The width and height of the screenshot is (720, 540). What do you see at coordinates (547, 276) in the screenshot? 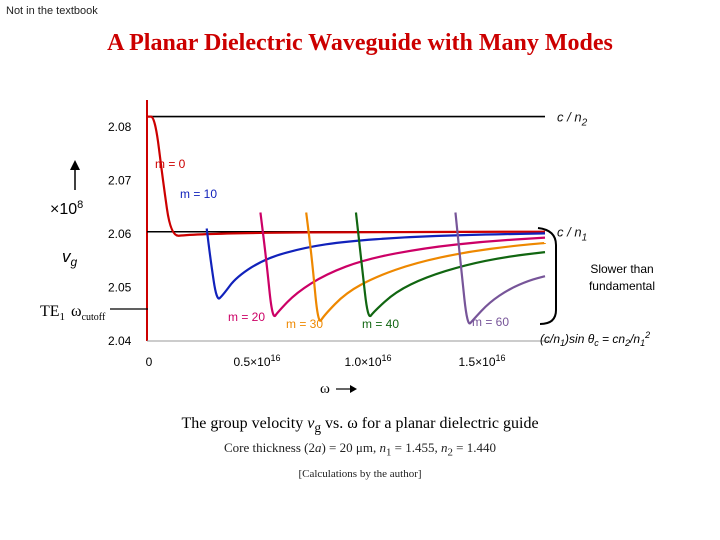
I see `slower-bracket` at bounding box center [547, 276].